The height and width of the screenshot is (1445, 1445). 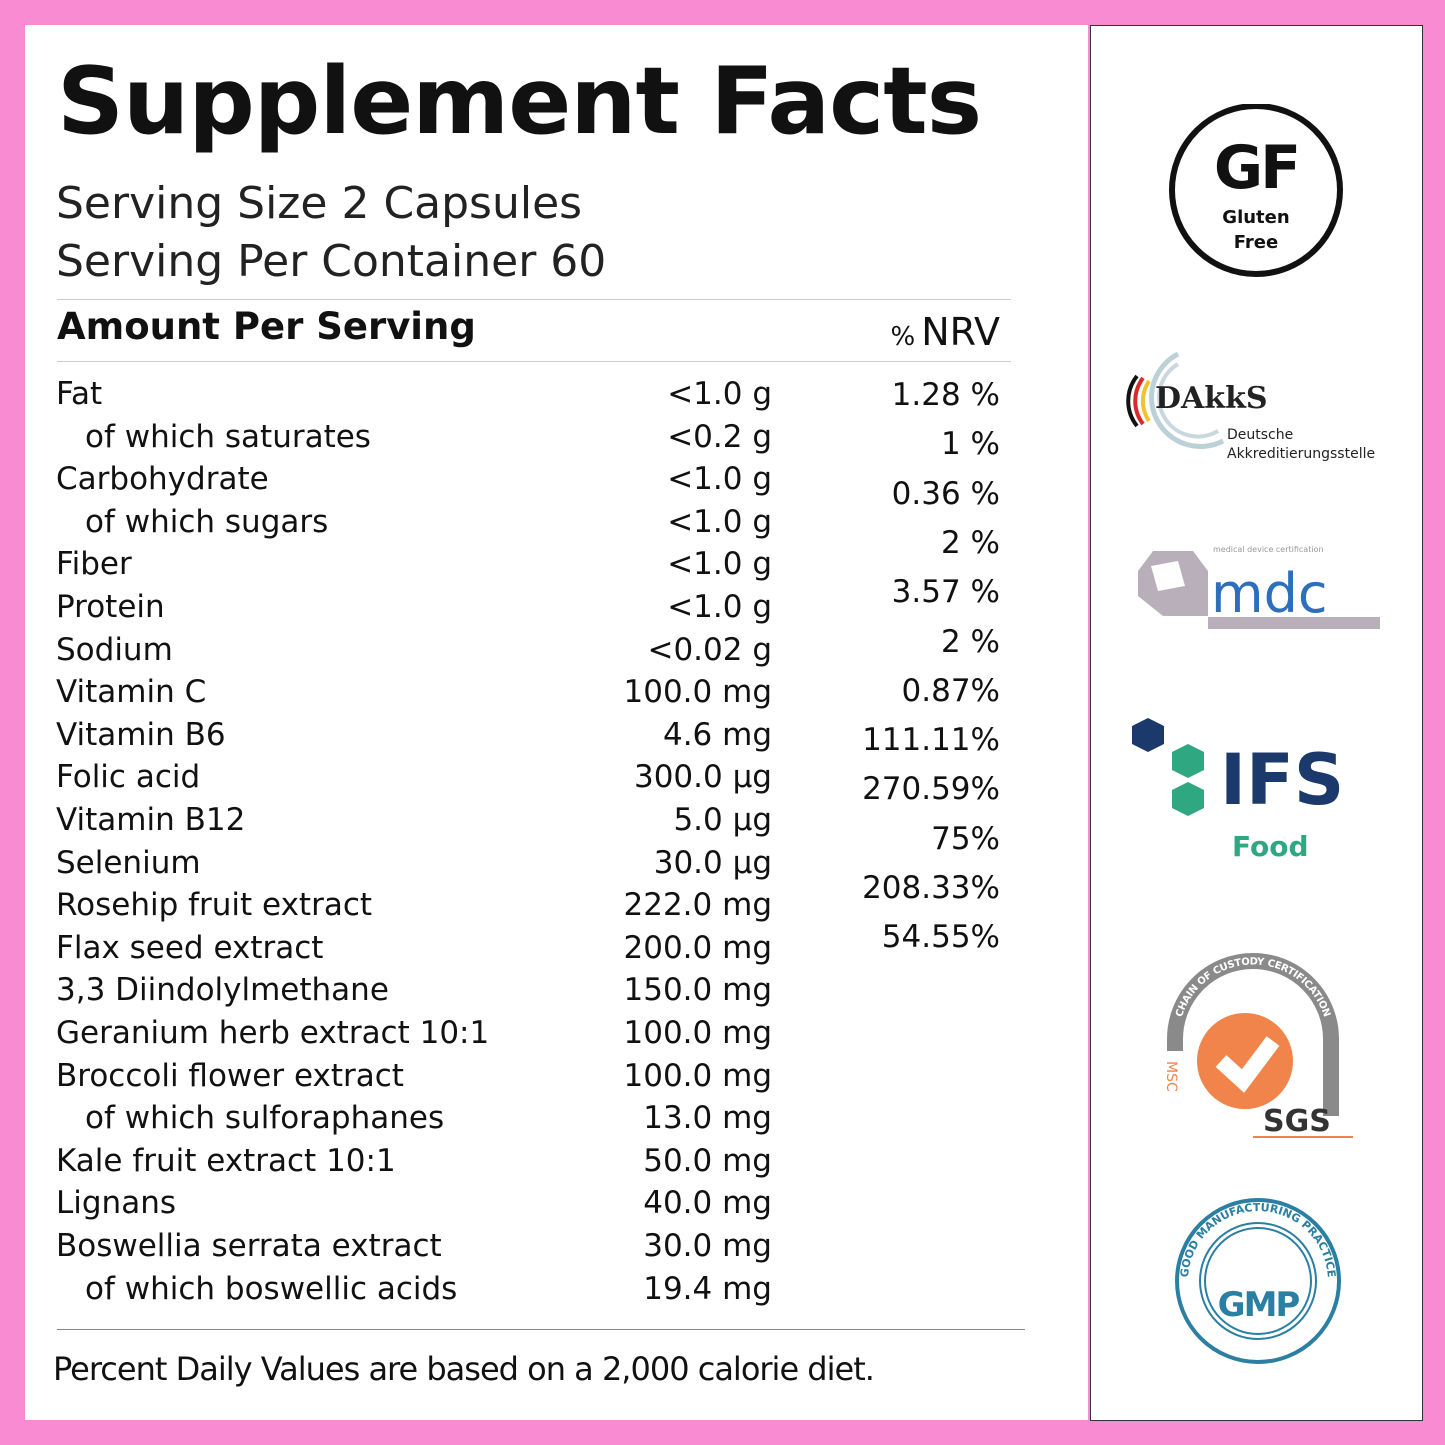 What do you see at coordinates (414, 738) in the screenshot?
I see `nutrient-row: Vitamin B6 4.6 mg` at bounding box center [414, 738].